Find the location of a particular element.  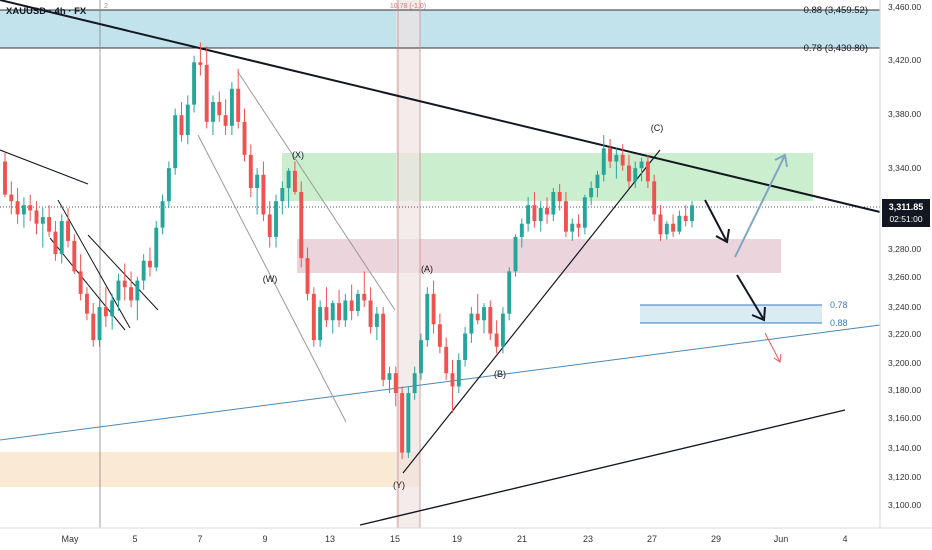

falling-channel-lower is located at coordinates (272, 278).